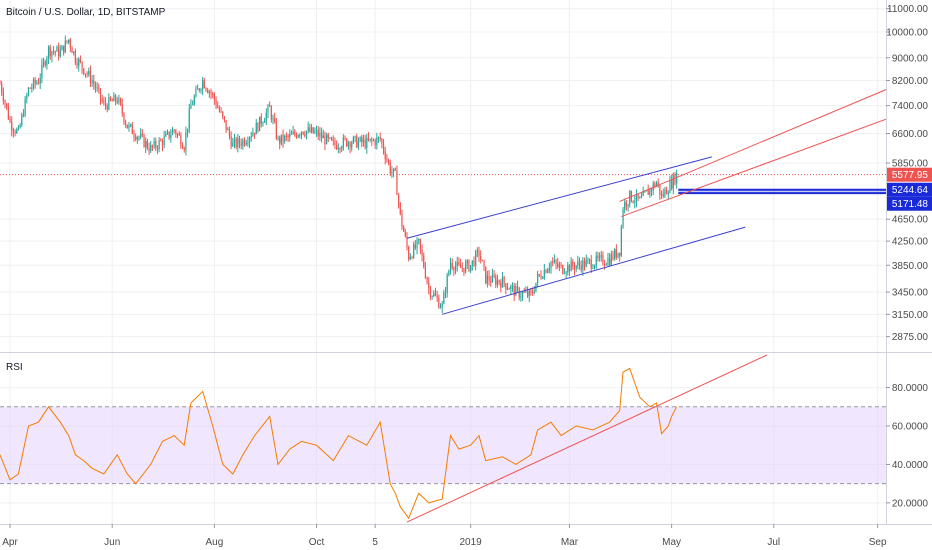  I want to click on y-tick-label: 4250.00, so click(910, 242).